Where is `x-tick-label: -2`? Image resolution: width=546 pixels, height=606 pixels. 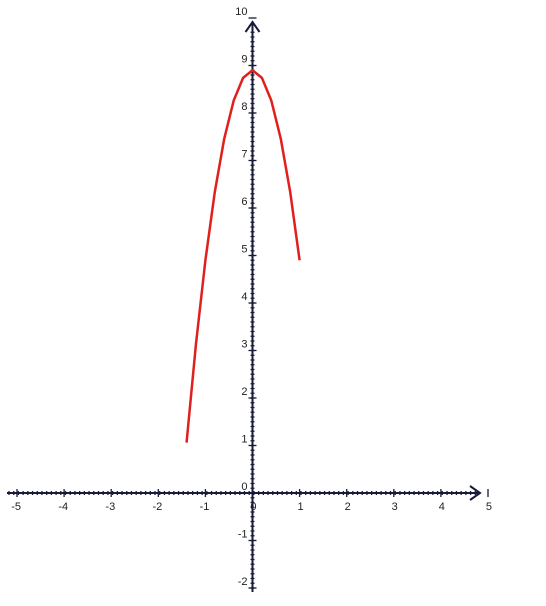 x-tick-label: -2 is located at coordinates (158, 507).